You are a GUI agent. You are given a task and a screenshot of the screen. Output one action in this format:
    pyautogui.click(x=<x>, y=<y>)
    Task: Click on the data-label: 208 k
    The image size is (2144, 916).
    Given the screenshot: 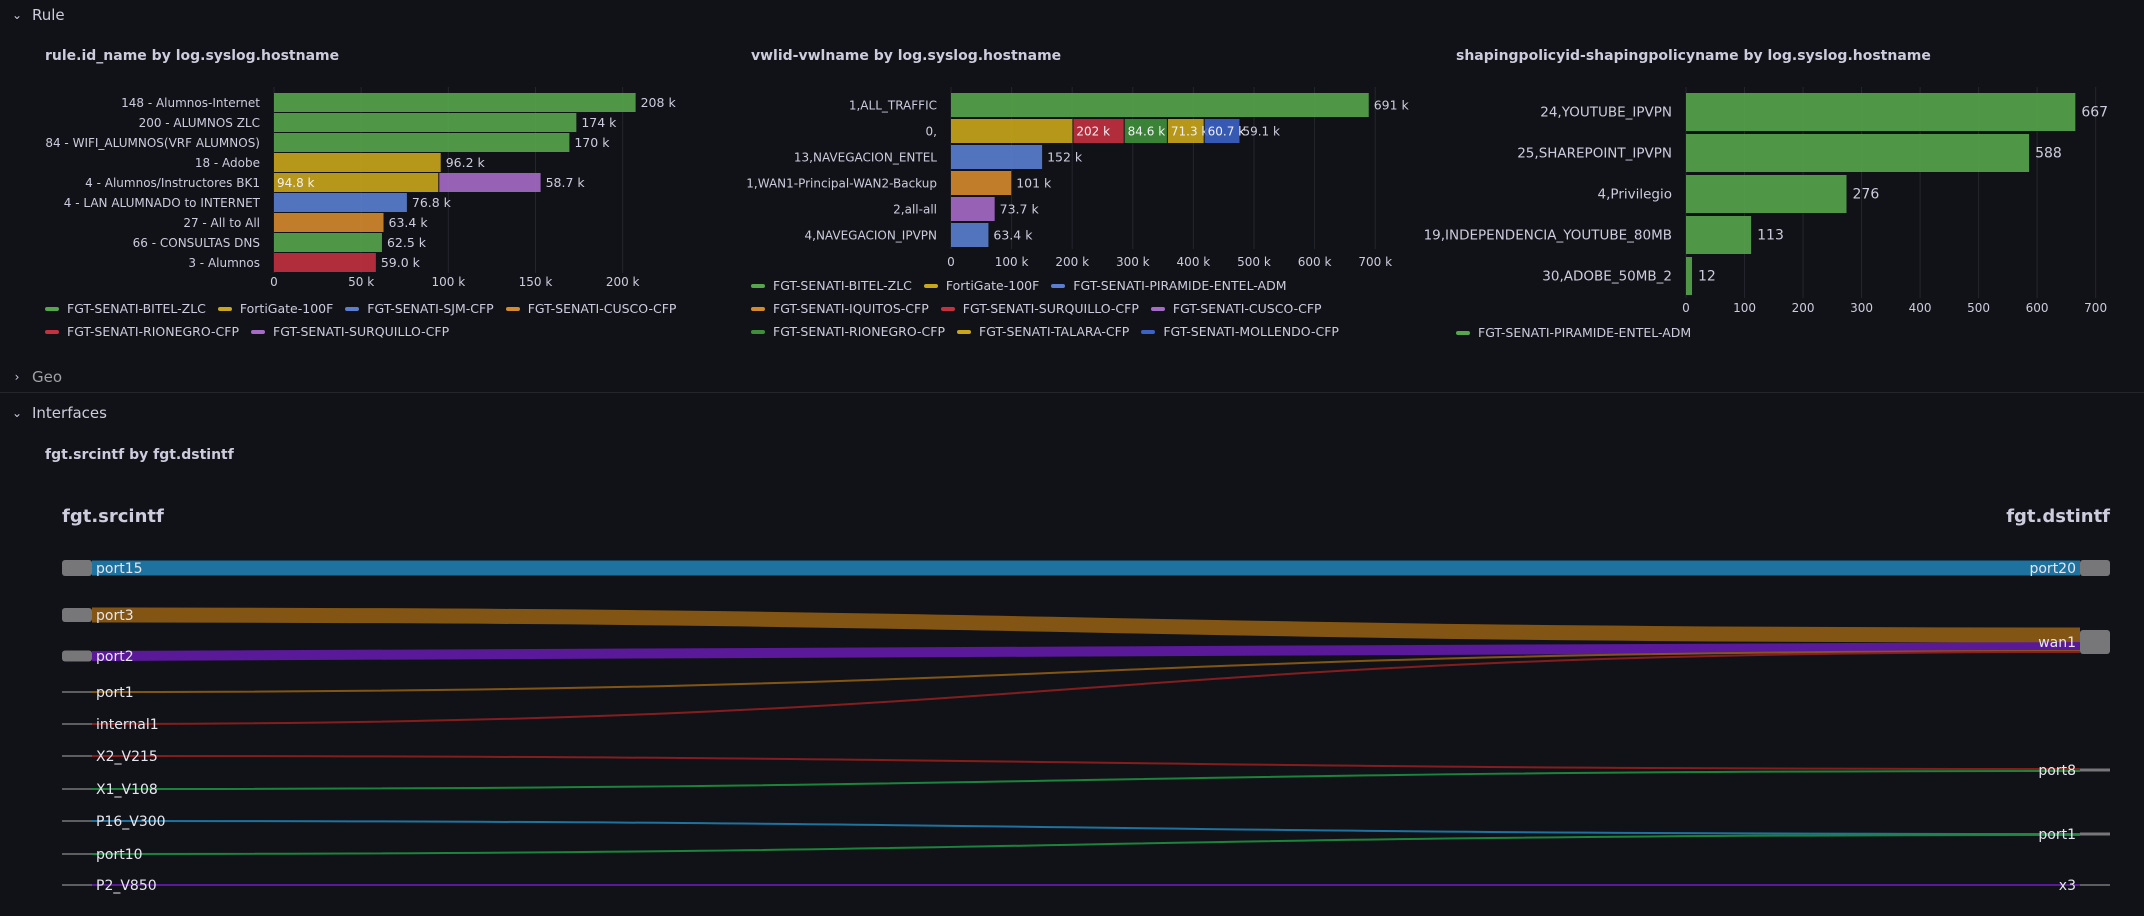 What is the action you would take?
    pyautogui.click(x=659, y=102)
    